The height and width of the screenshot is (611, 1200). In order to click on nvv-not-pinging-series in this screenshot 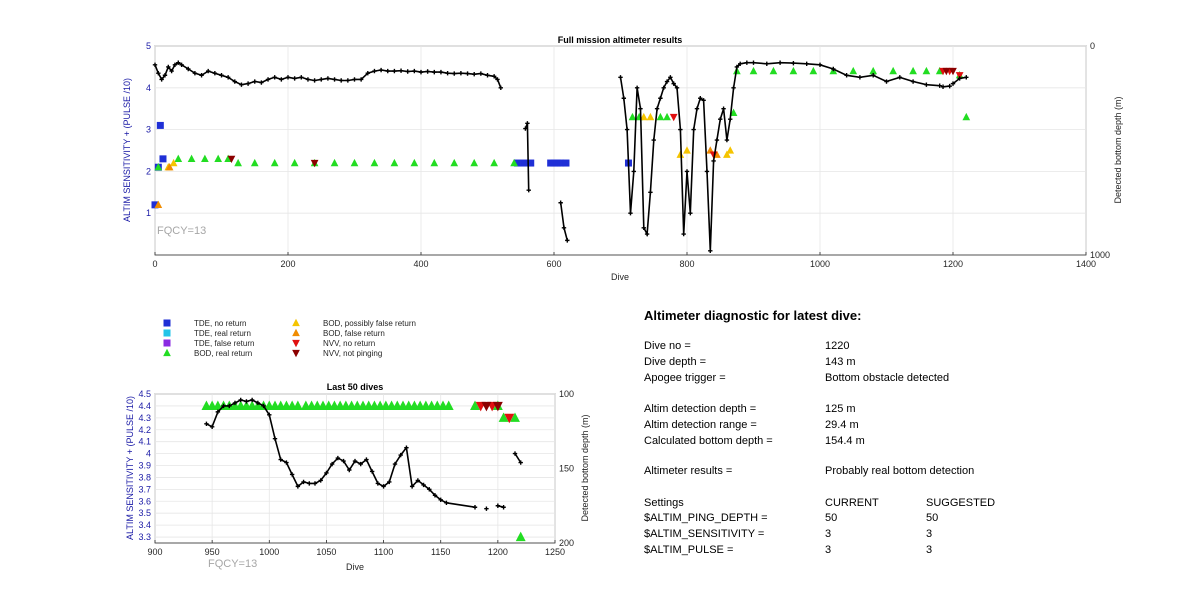, I will do `click(492, 406)`.